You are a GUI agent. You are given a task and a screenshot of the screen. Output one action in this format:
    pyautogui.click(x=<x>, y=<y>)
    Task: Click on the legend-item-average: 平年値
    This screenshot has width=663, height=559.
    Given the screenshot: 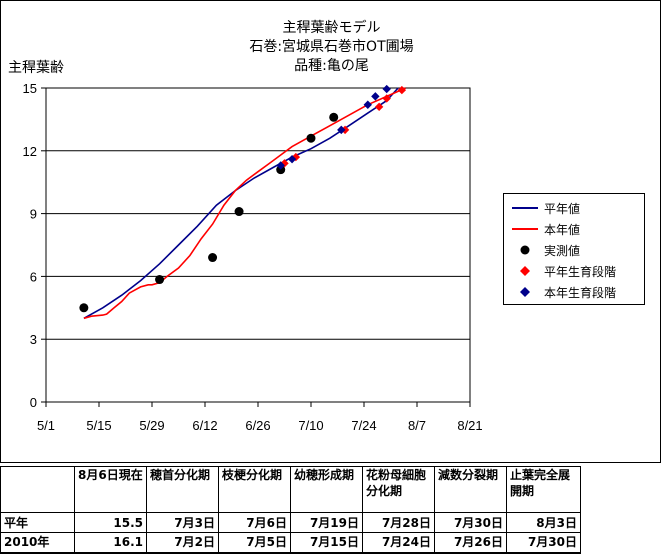 What is the action you would take?
    pyautogui.click(x=574, y=208)
    